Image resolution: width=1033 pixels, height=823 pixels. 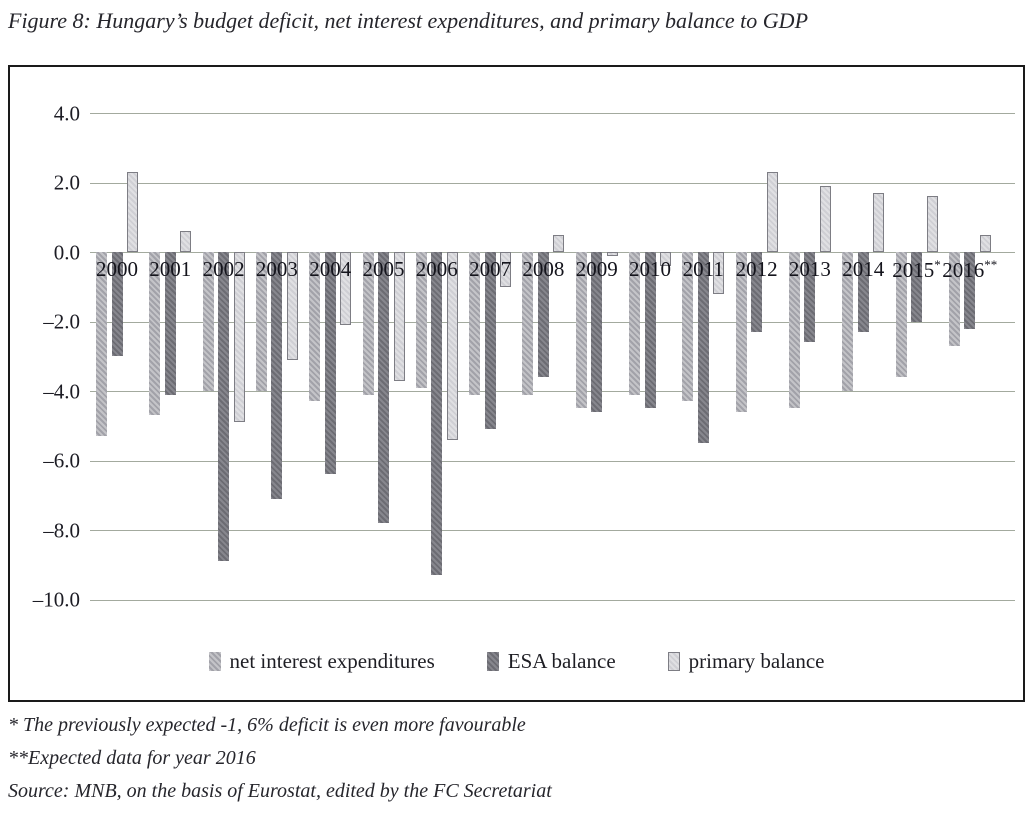 What do you see at coordinates (650, 330) in the screenshot?
I see `bar-esa-balance-2010` at bounding box center [650, 330].